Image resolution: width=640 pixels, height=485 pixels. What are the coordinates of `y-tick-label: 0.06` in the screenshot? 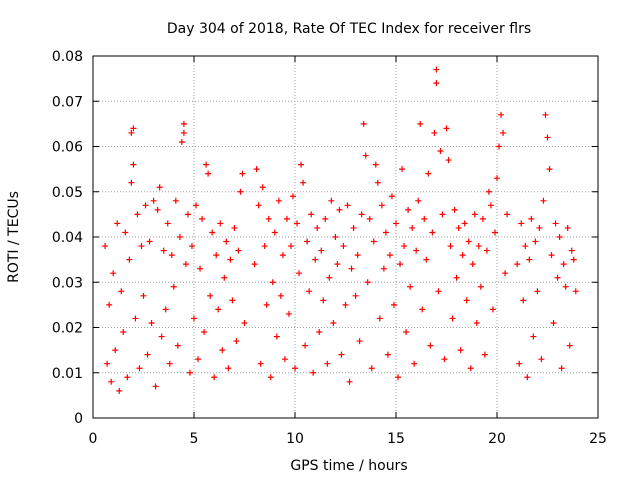 It's located at (67, 148).